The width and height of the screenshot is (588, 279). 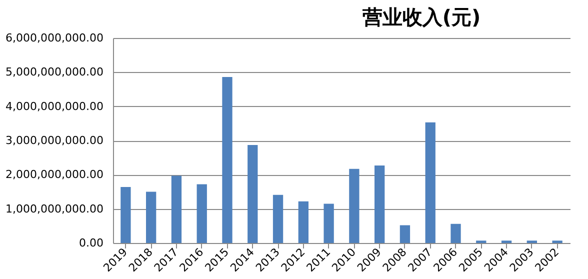 I want to click on y-tick-label: 2,000,000,000.00, so click(x=55, y=175).